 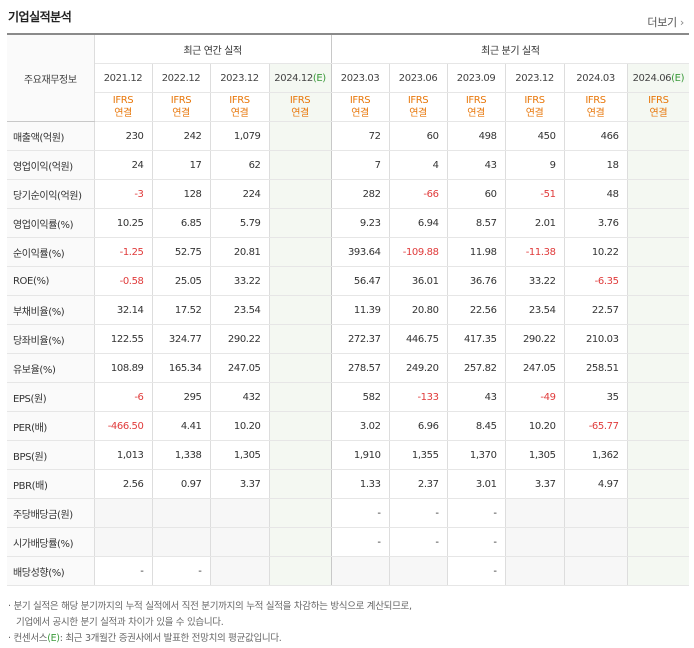 What do you see at coordinates (476, 310) in the screenshot?
I see `value-cell: 22.56` at bounding box center [476, 310].